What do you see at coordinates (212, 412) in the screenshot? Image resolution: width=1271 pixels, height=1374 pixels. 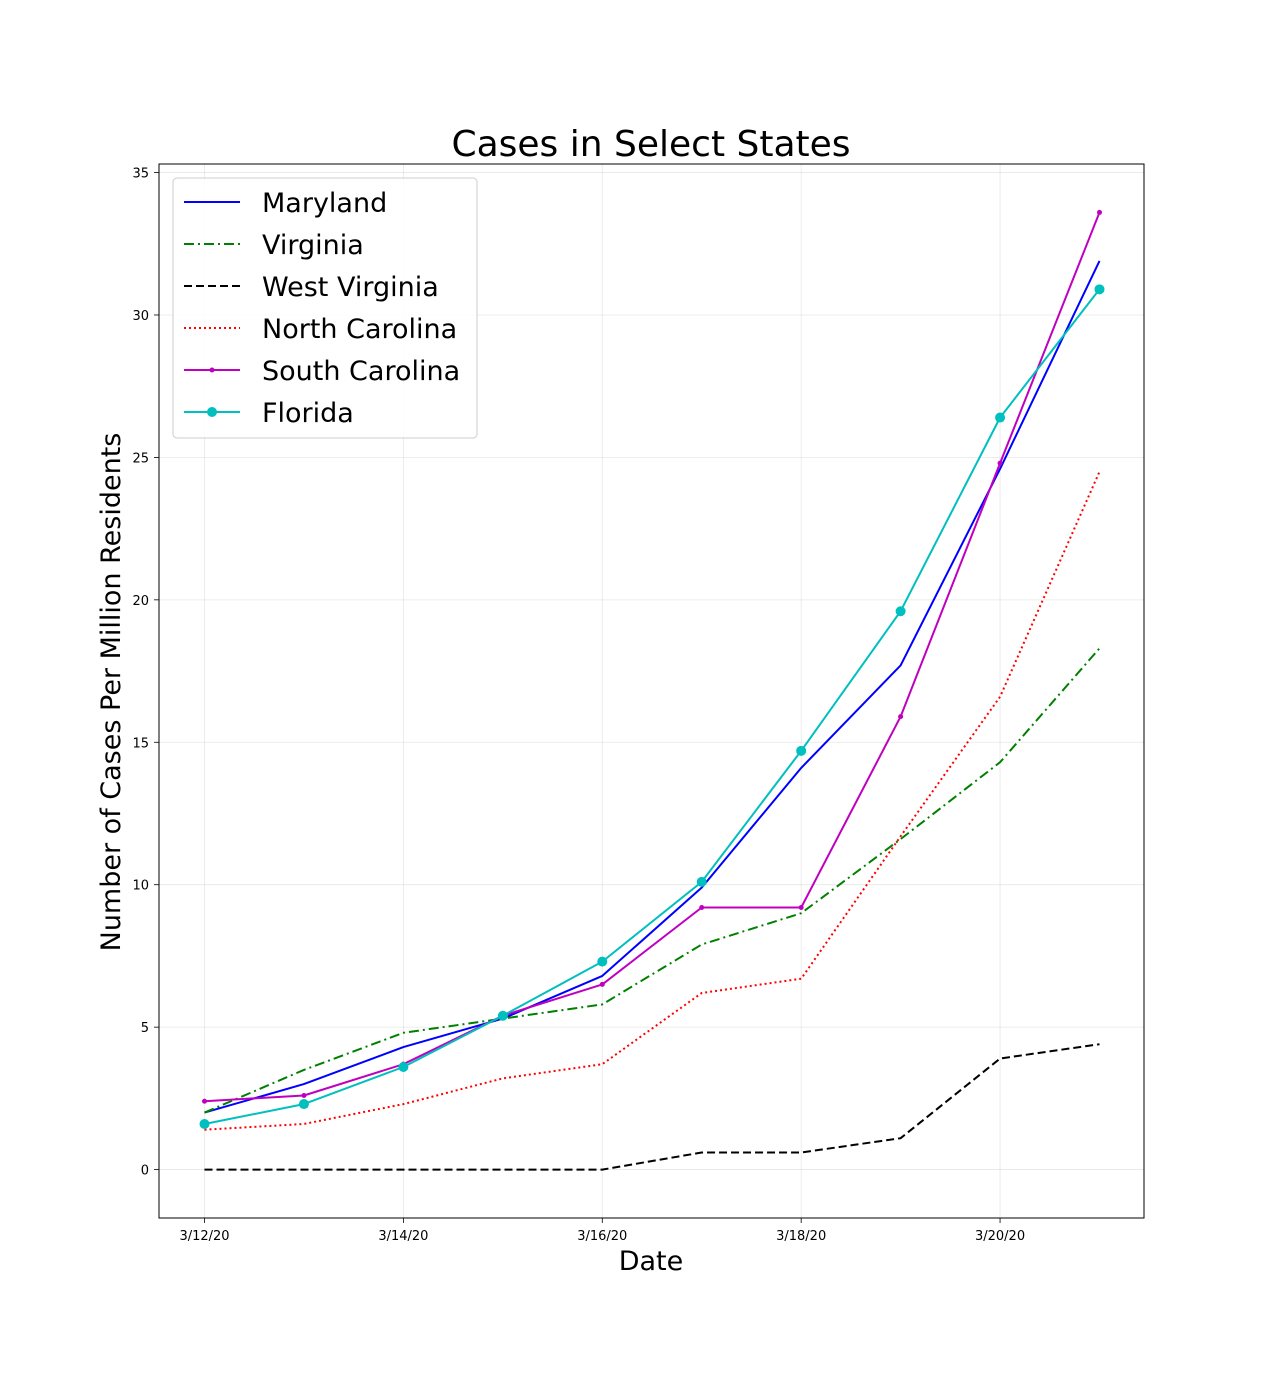 I see `legend-marker-florida` at bounding box center [212, 412].